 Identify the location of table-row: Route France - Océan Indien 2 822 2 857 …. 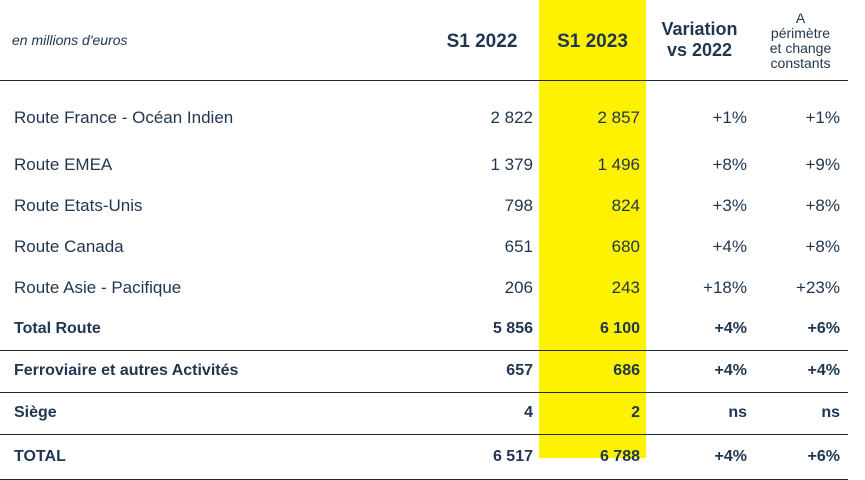
(424, 112).